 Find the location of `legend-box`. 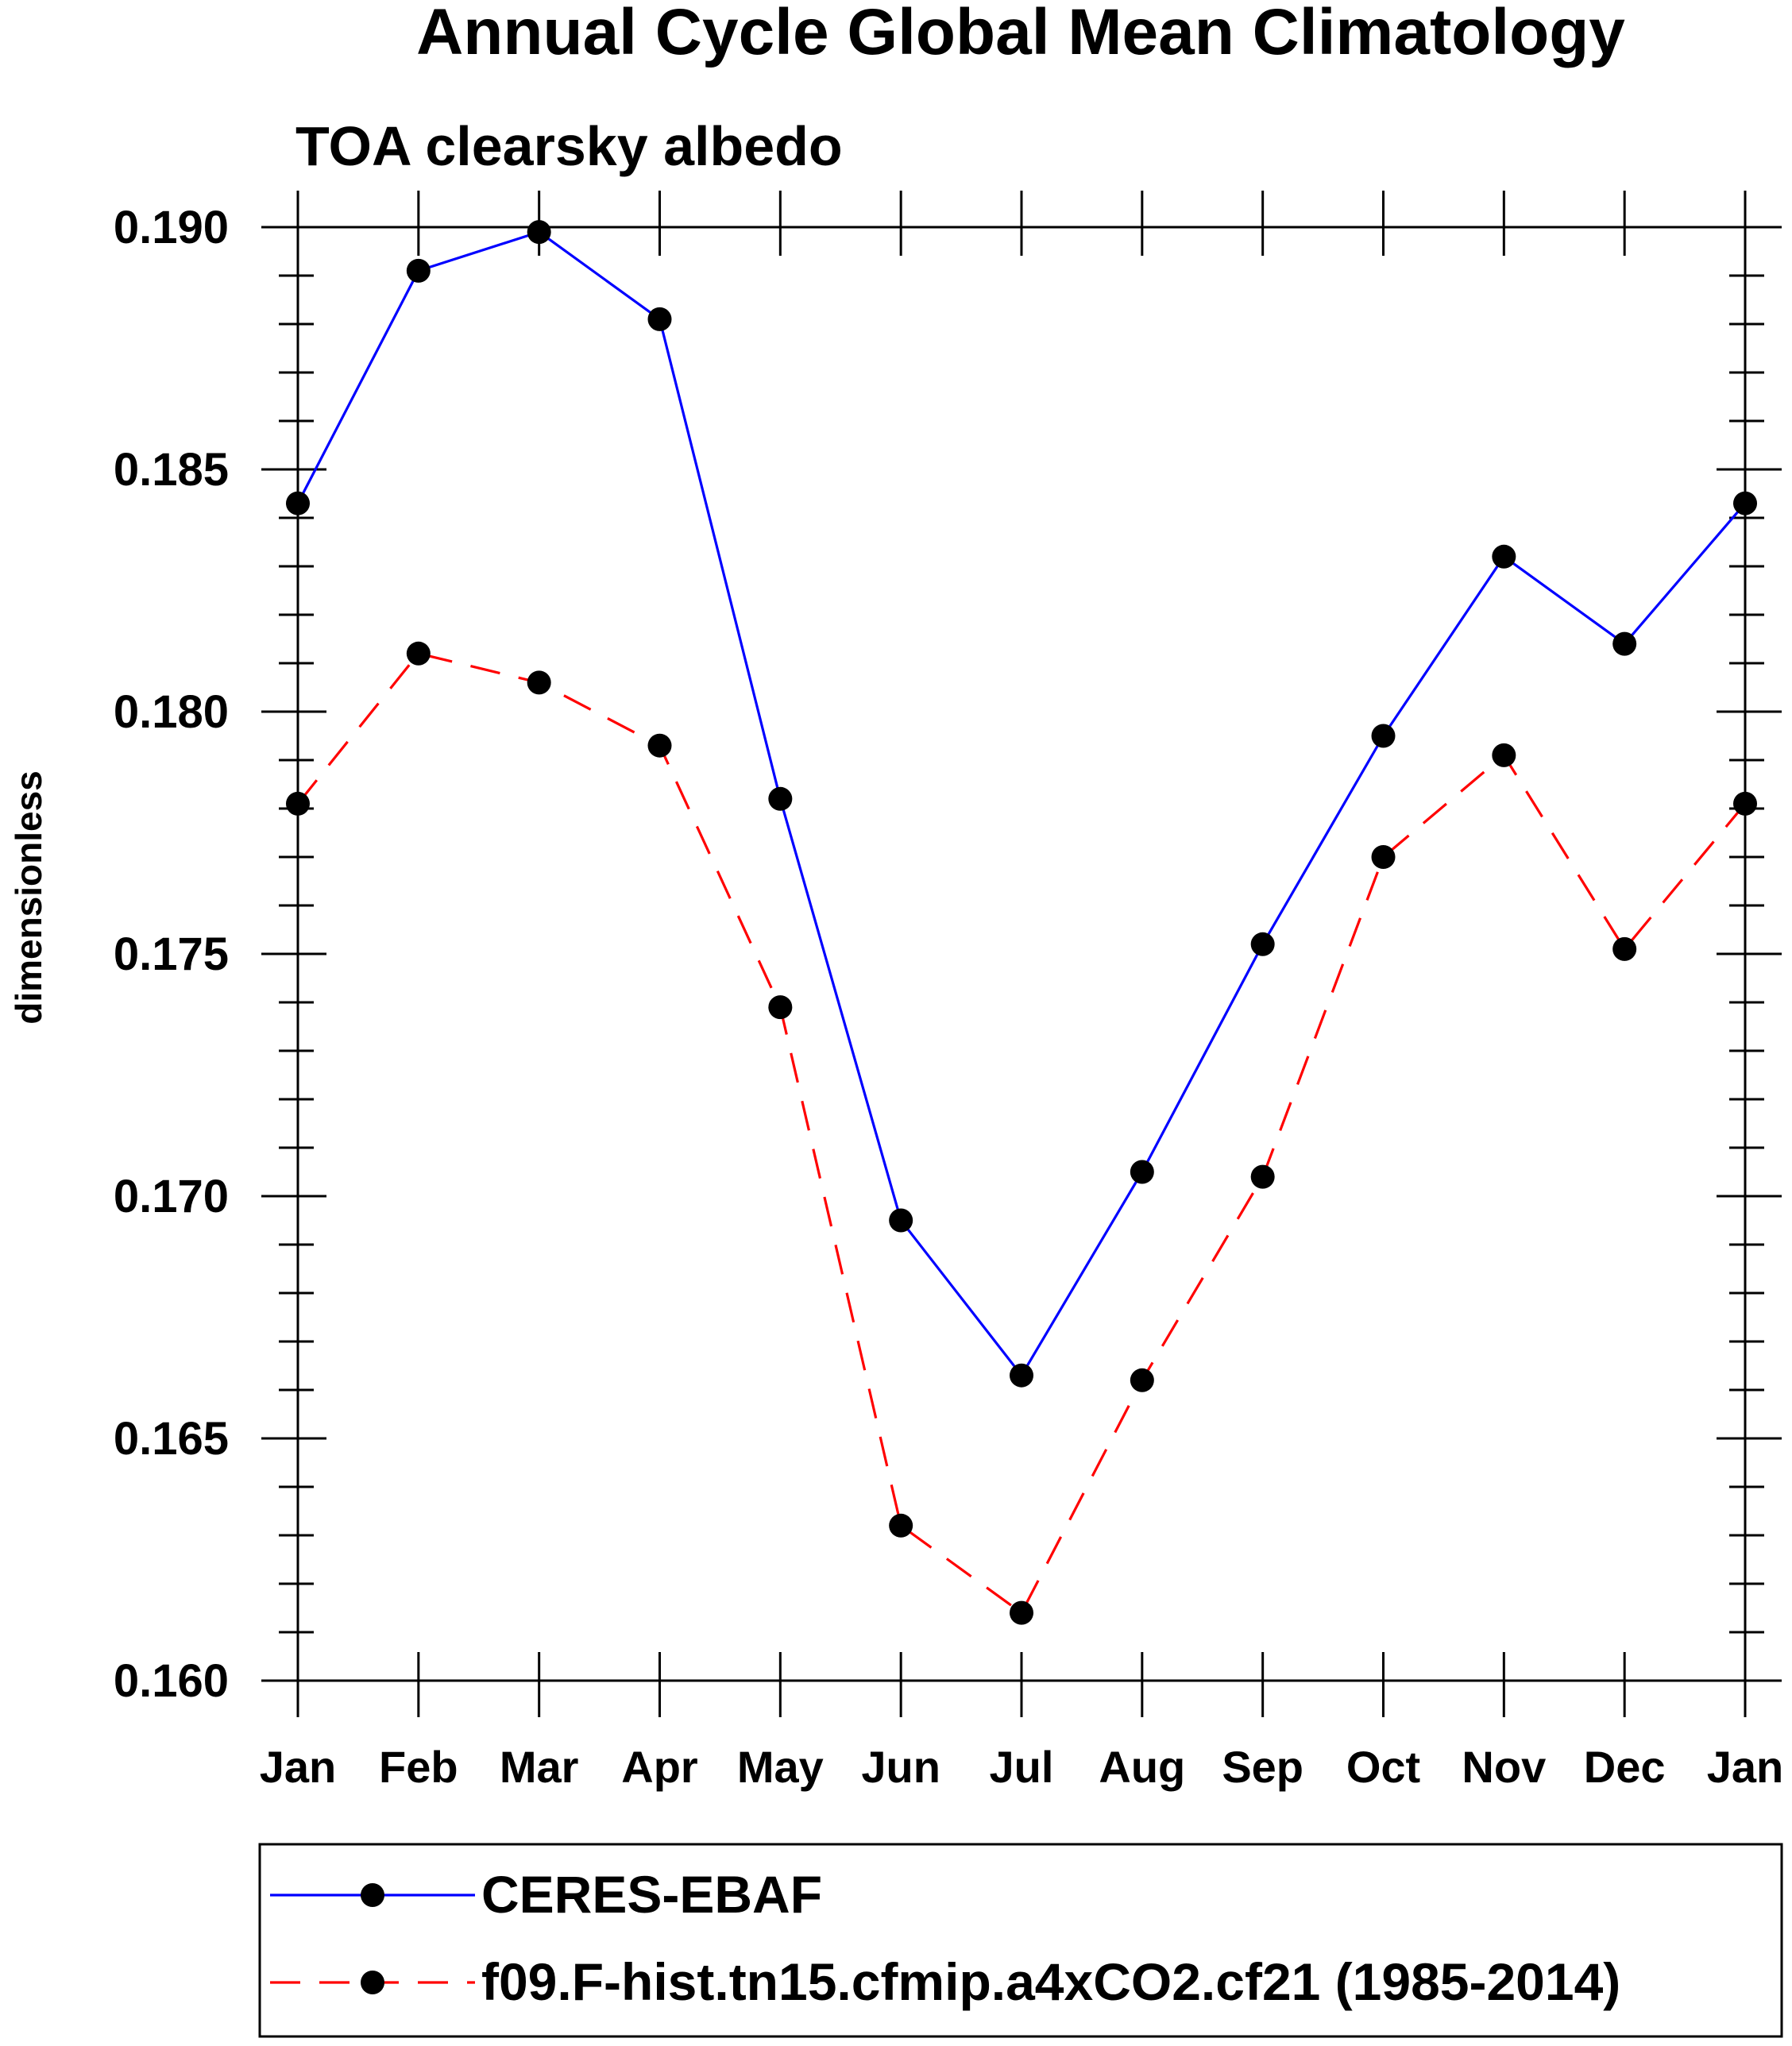

legend-box is located at coordinates (1020, 1940).